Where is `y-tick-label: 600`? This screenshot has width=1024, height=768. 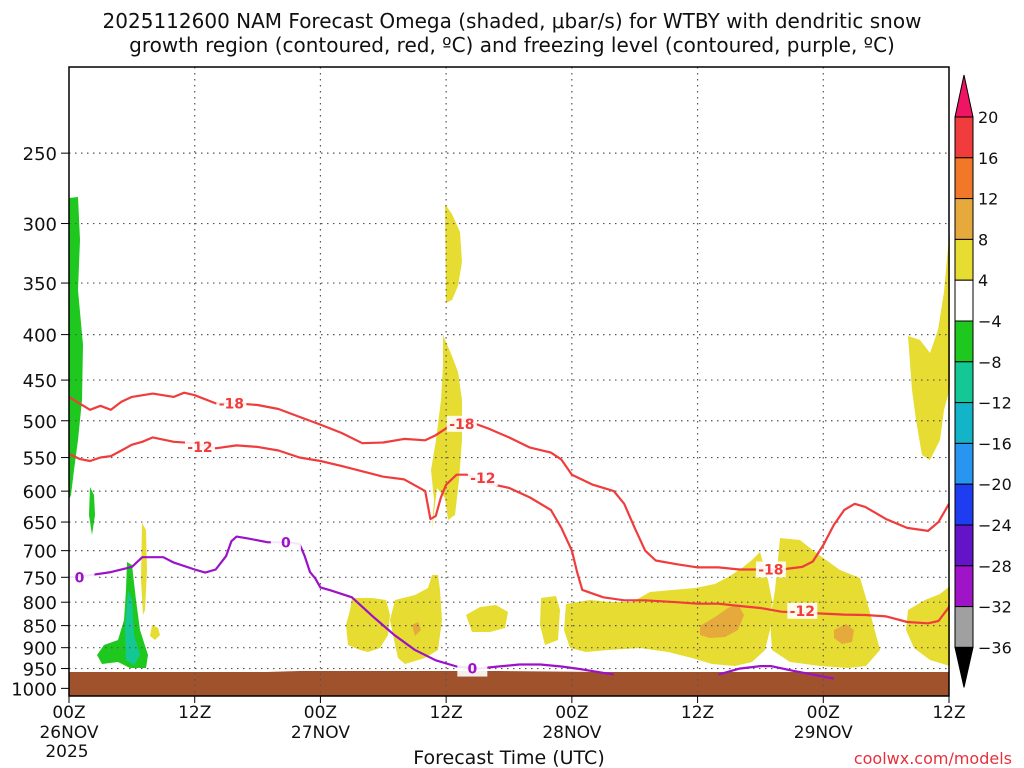
y-tick-label: 600 is located at coordinates (40, 492).